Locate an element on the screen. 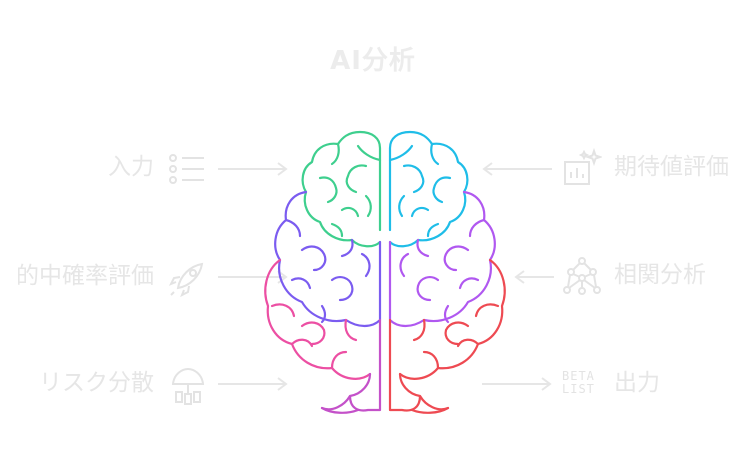 The image size is (746, 463). expected-value-label: 期待値評価 is located at coordinates (671, 167).